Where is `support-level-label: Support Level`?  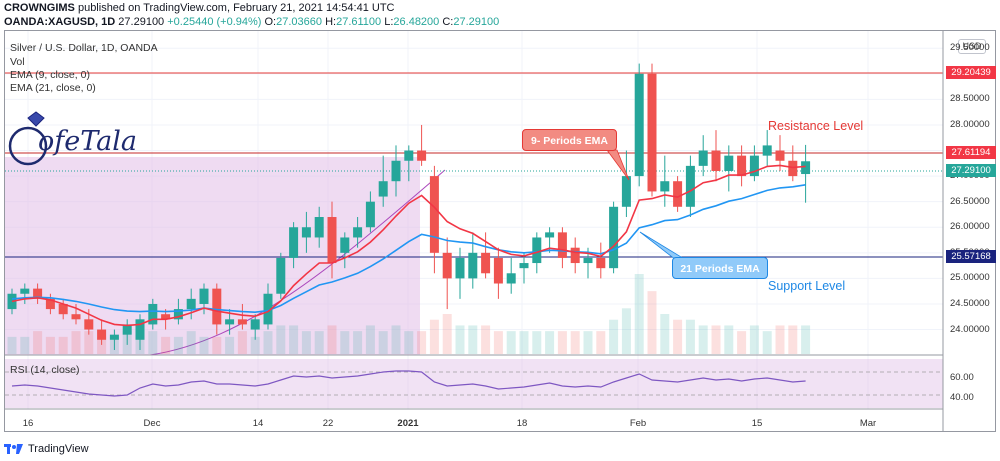 support-level-label: Support Level is located at coordinates (807, 286).